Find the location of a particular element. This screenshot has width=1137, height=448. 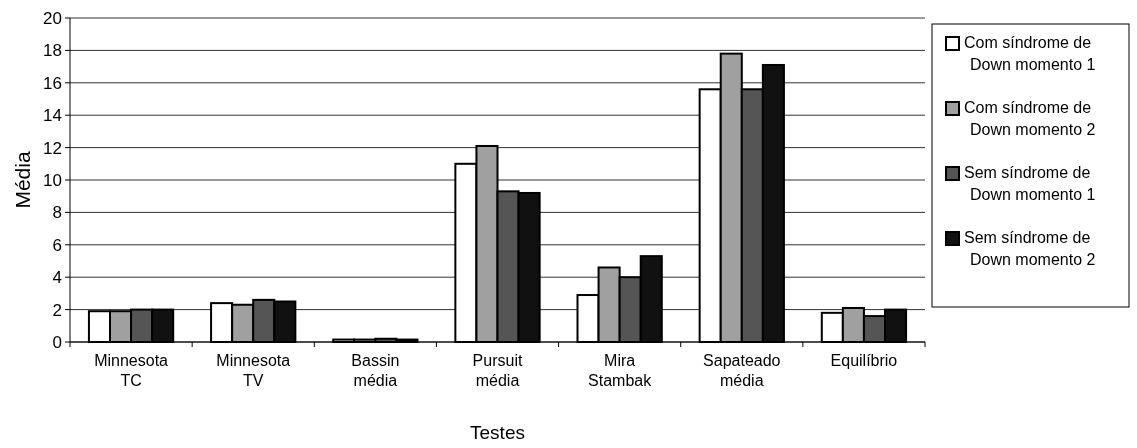

x-tick-label: Pursuit média is located at coordinates (497, 370).